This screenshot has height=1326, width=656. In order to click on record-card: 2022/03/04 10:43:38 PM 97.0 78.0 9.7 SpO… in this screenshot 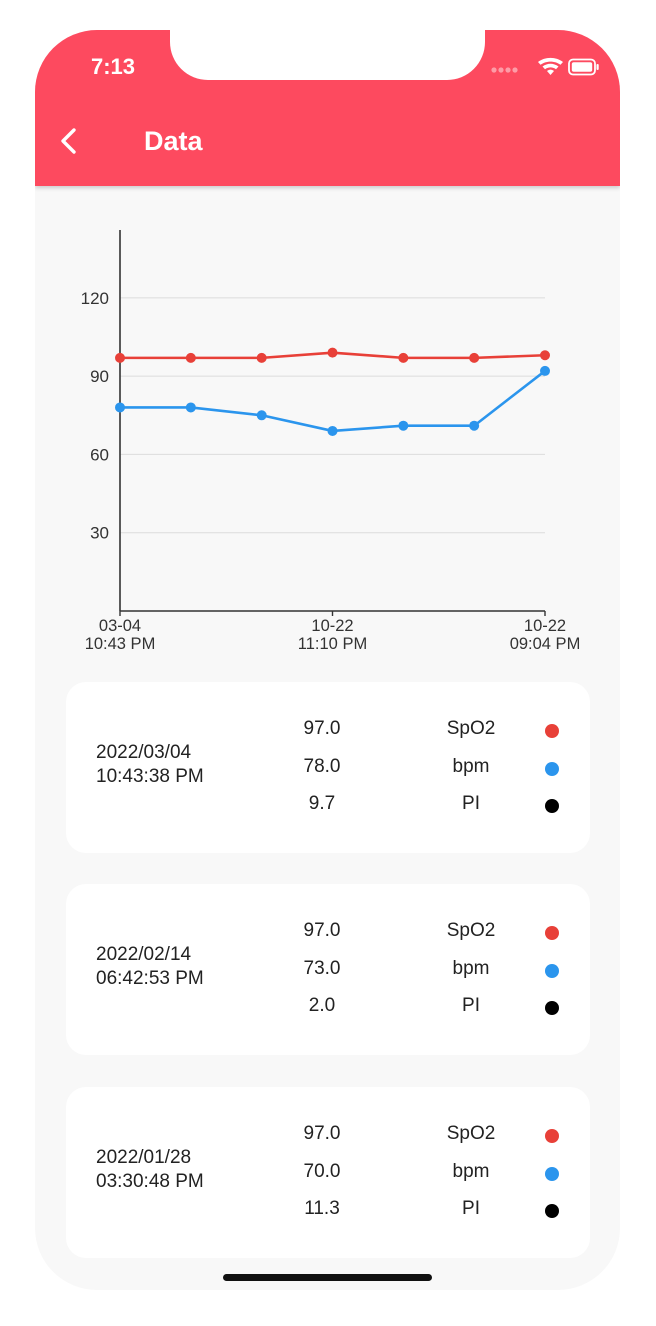, I will do `click(328, 767)`.